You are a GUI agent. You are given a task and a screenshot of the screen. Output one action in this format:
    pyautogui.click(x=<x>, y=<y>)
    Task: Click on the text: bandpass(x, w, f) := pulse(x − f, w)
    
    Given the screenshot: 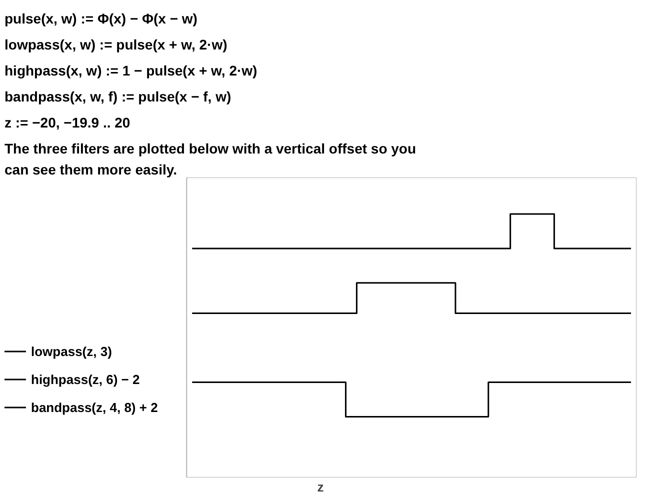 What is the action you would take?
    pyautogui.click(x=118, y=96)
    